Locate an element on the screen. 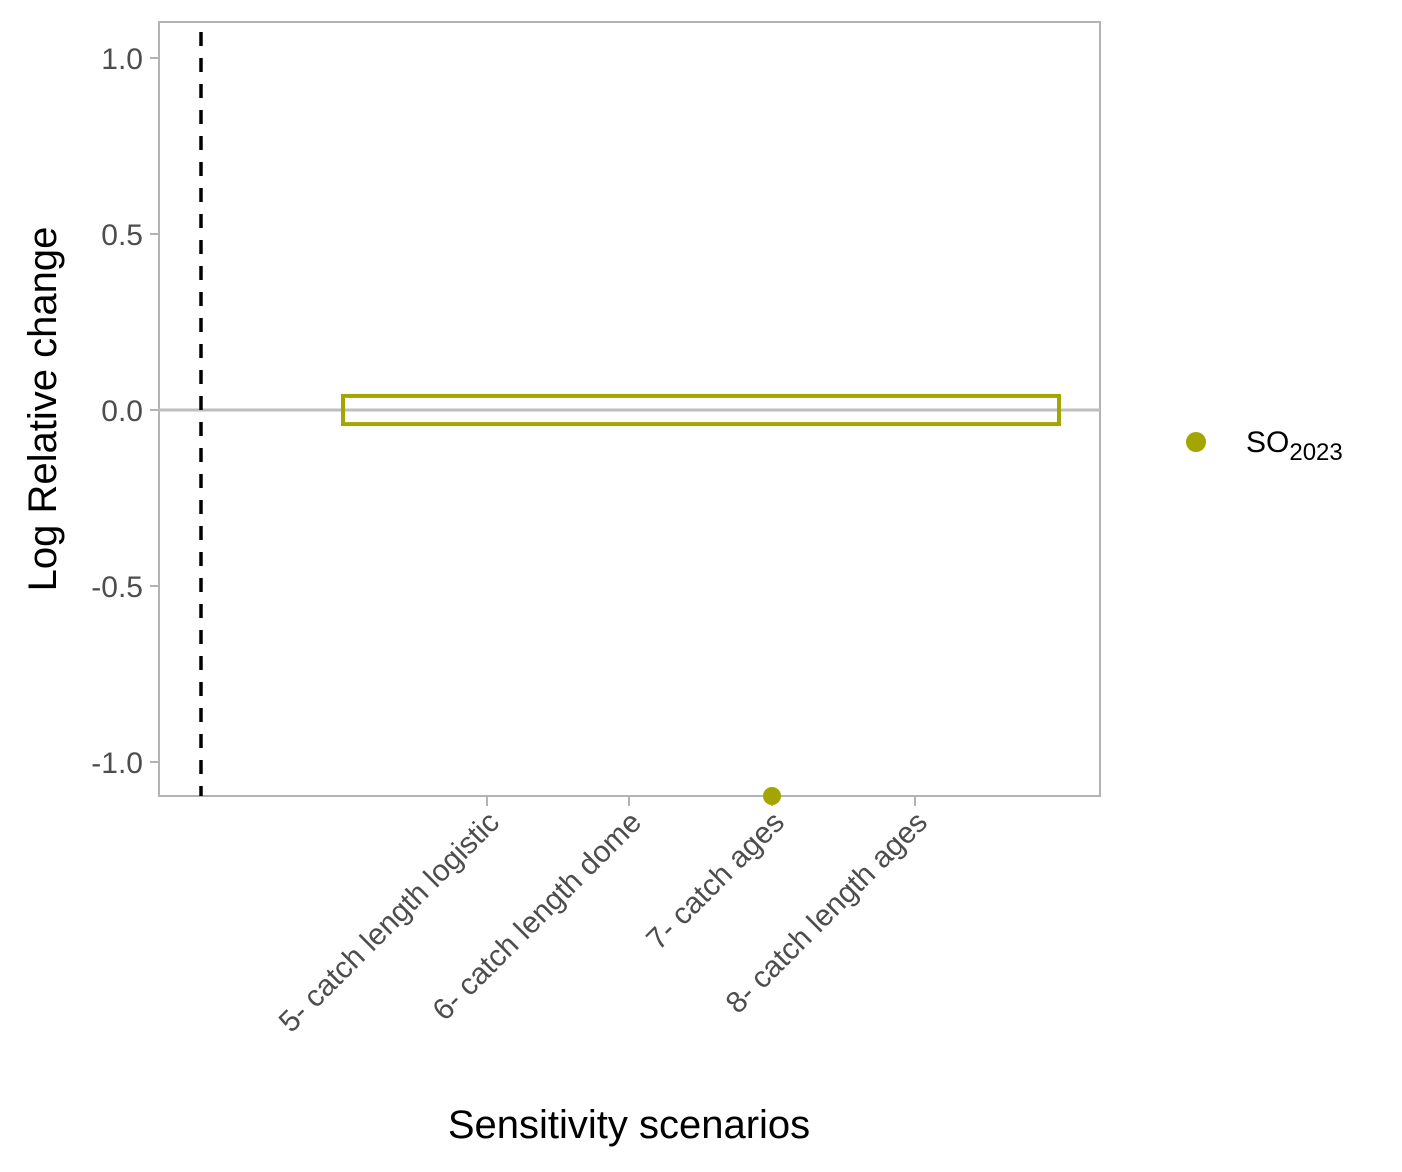  legend-label: SO2023 is located at coordinates (1294, 446).